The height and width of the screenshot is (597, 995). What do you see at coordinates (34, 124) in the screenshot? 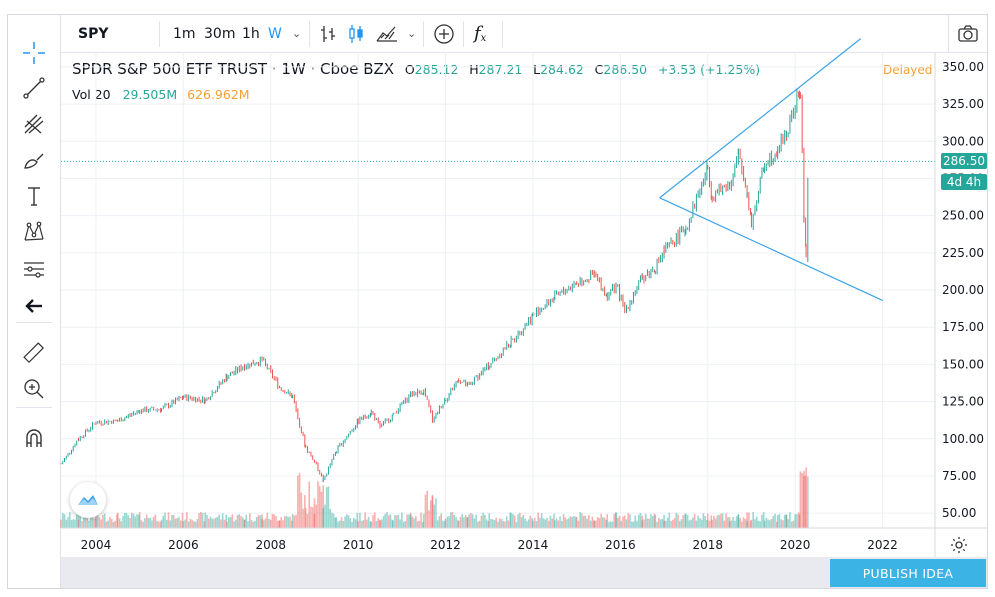
I see `pitchfork-icon` at bounding box center [34, 124].